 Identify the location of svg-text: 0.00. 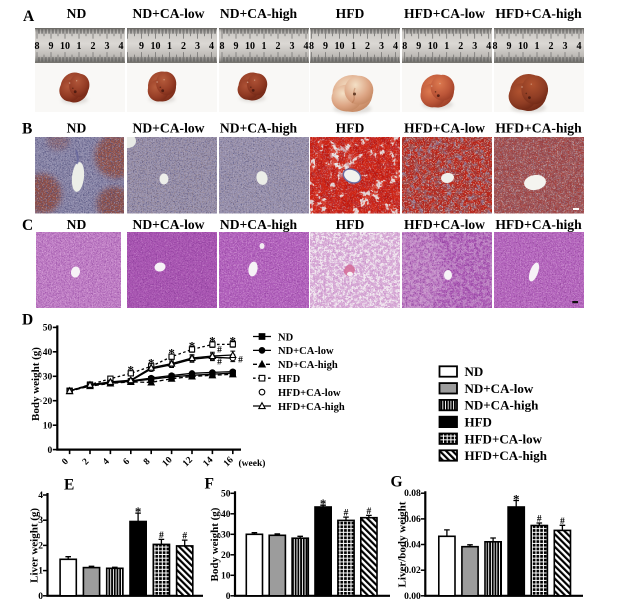
(412, 597).